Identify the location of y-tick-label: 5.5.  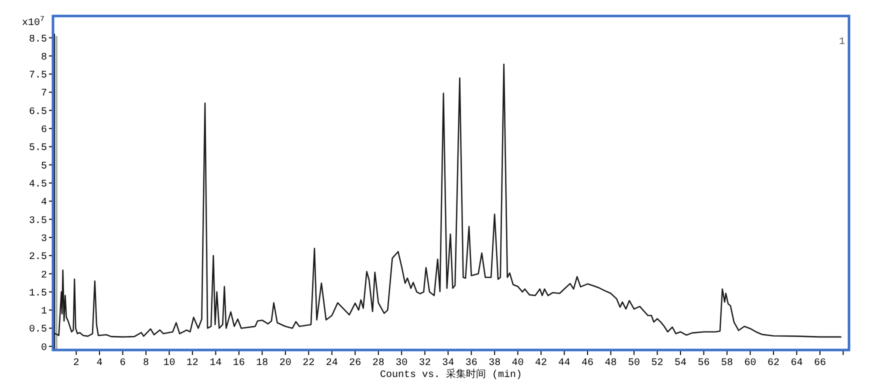
(37, 148).